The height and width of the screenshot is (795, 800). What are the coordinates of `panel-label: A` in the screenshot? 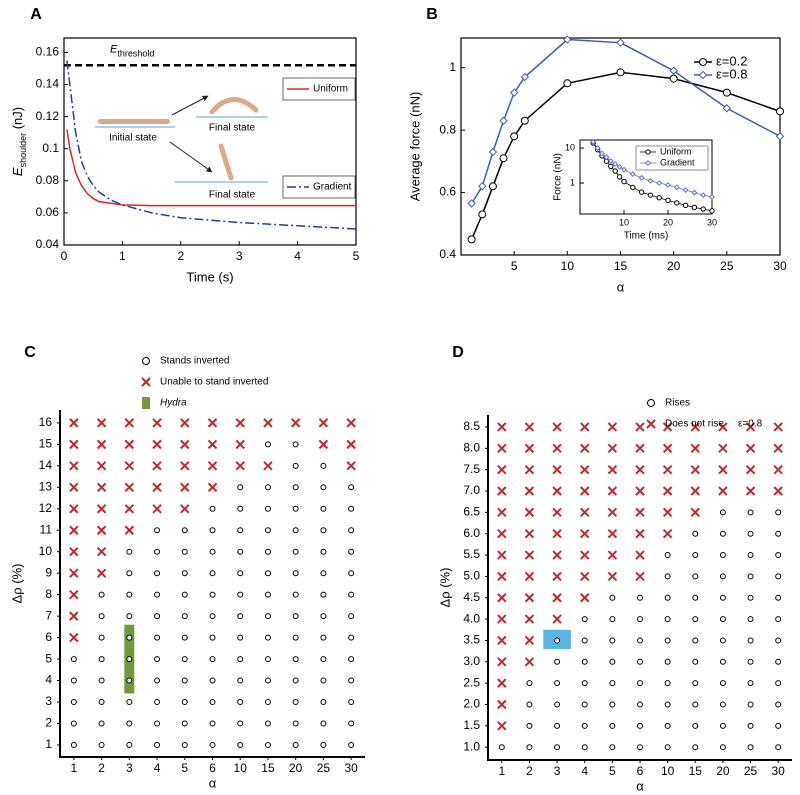 It's located at (36, 14).